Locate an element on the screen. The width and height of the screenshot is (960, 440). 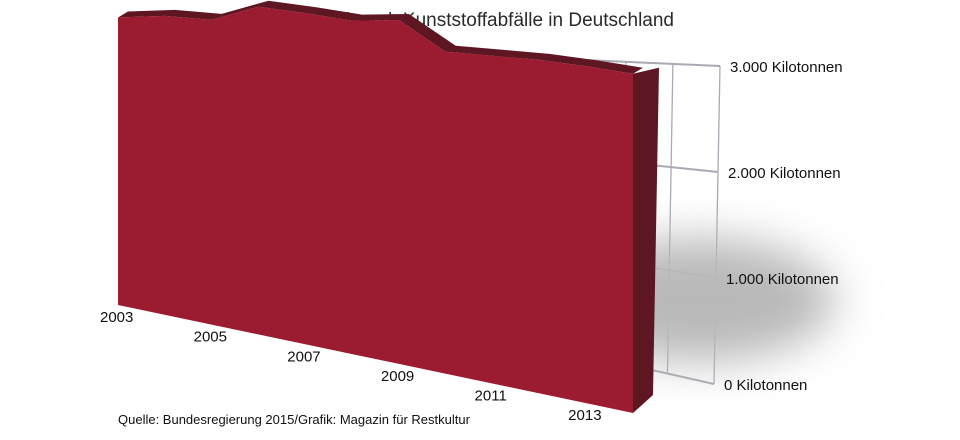
x-tick-label: 2009 is located at coordinates (397, 376).